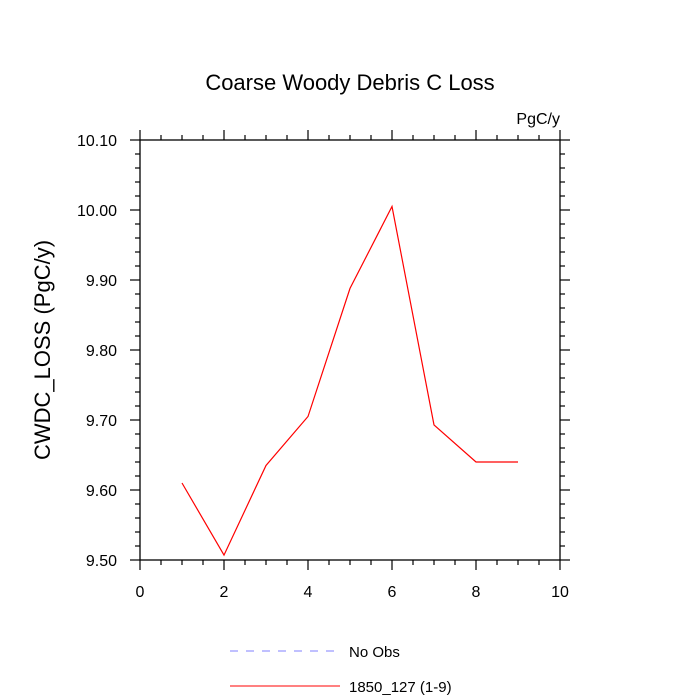 The image size is (700, 700). Describe the element at coordinates (392, 592) in the screenshot. I see `x-tick-label: 6` at that location.